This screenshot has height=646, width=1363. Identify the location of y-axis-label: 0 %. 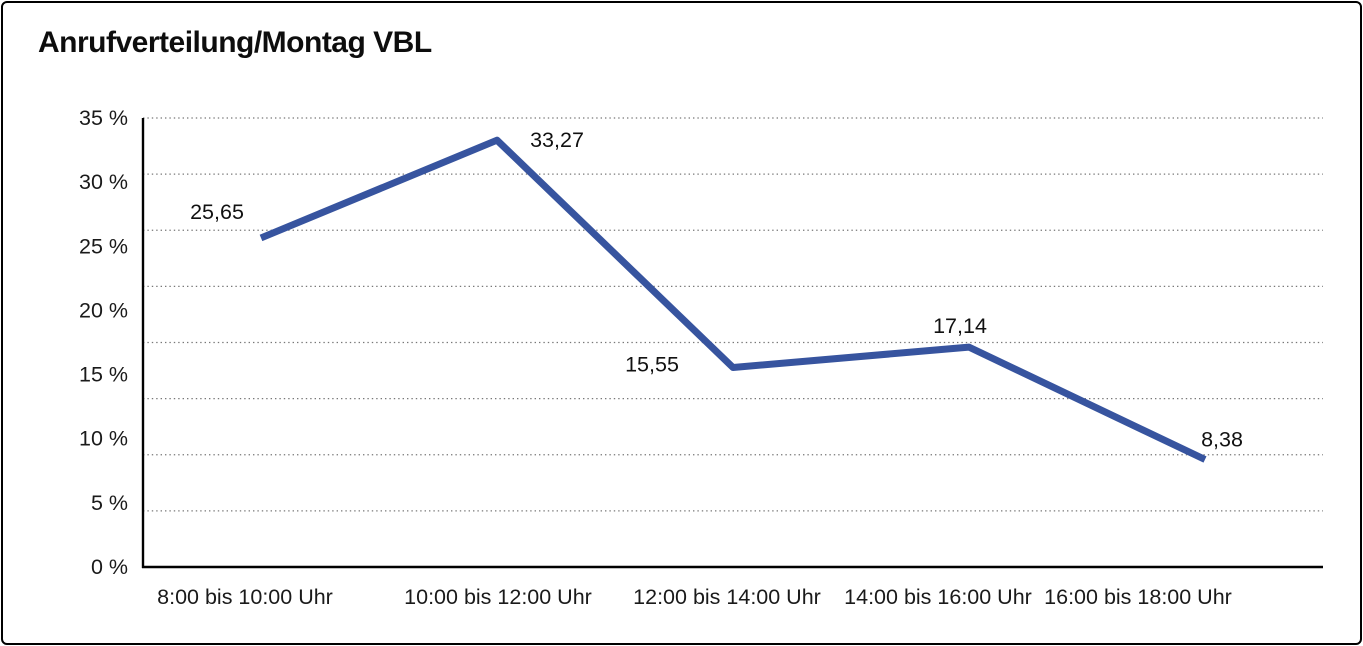
(109, 567).